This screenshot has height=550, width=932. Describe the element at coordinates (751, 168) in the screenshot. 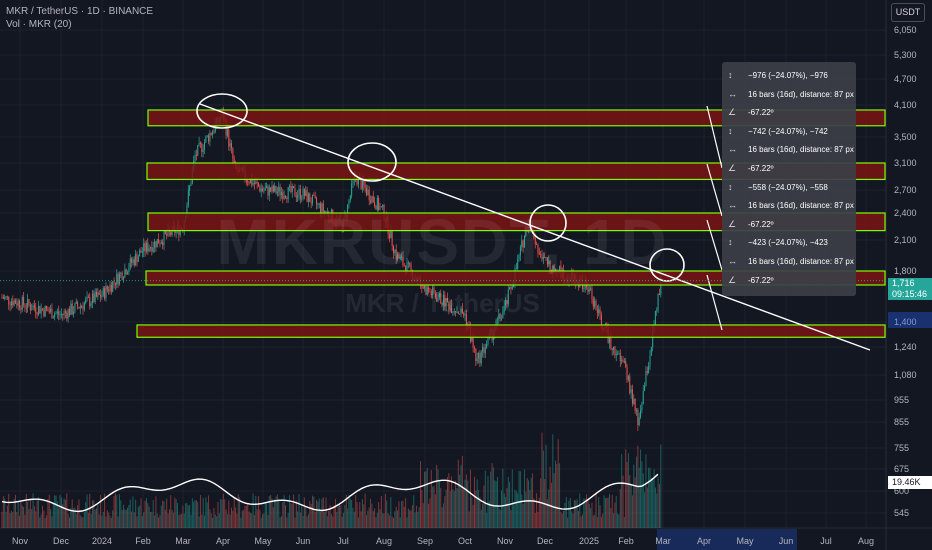

I see `measure-row: ∠ -67.22º` at that location.